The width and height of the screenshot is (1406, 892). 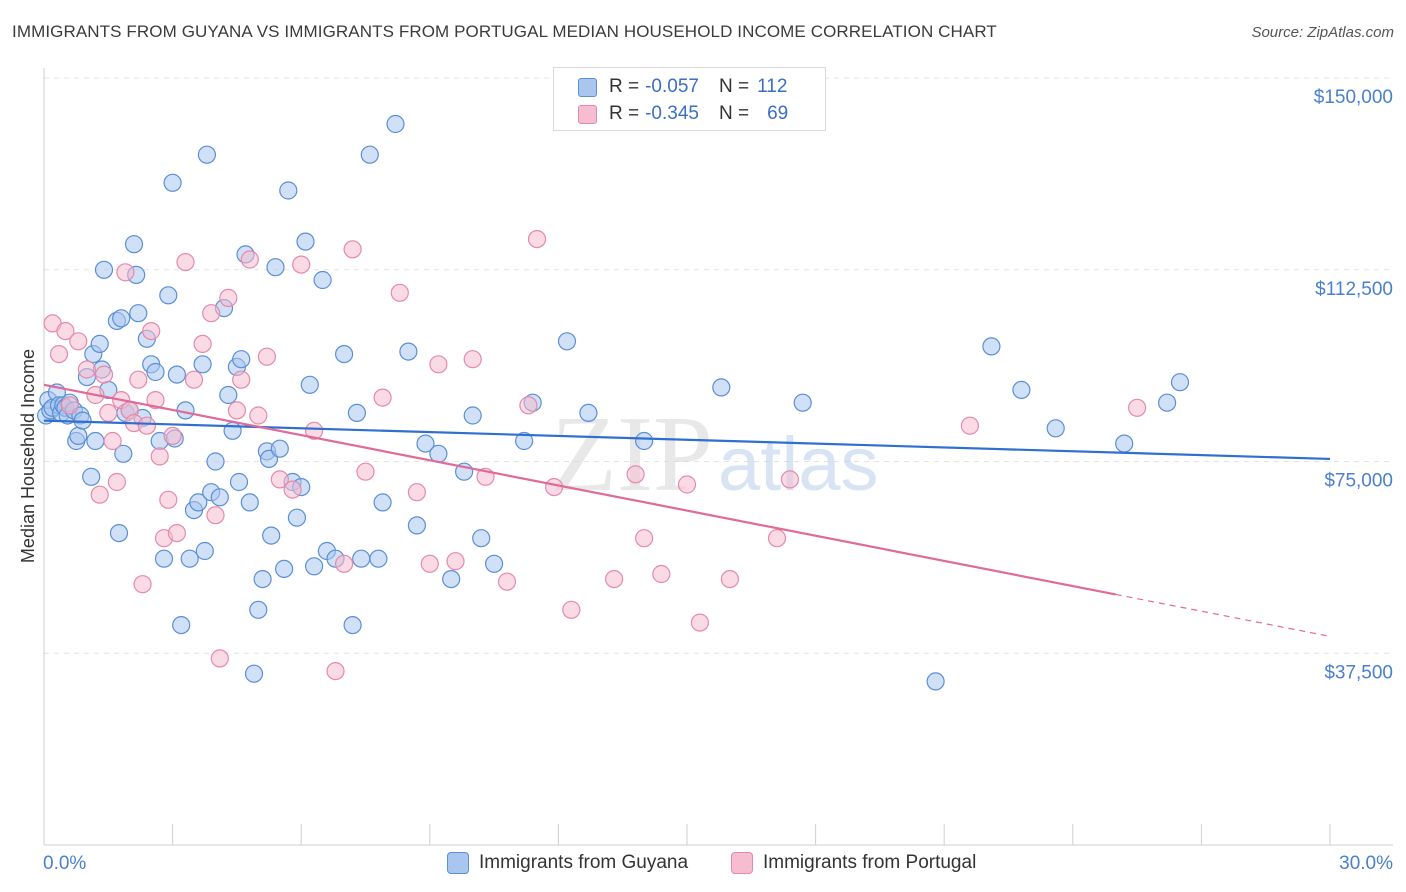 What do you see at coordinates (672, 86) in the screenshot?
I see `legend-r-value: -0.057` at bounding box center [672, 86].